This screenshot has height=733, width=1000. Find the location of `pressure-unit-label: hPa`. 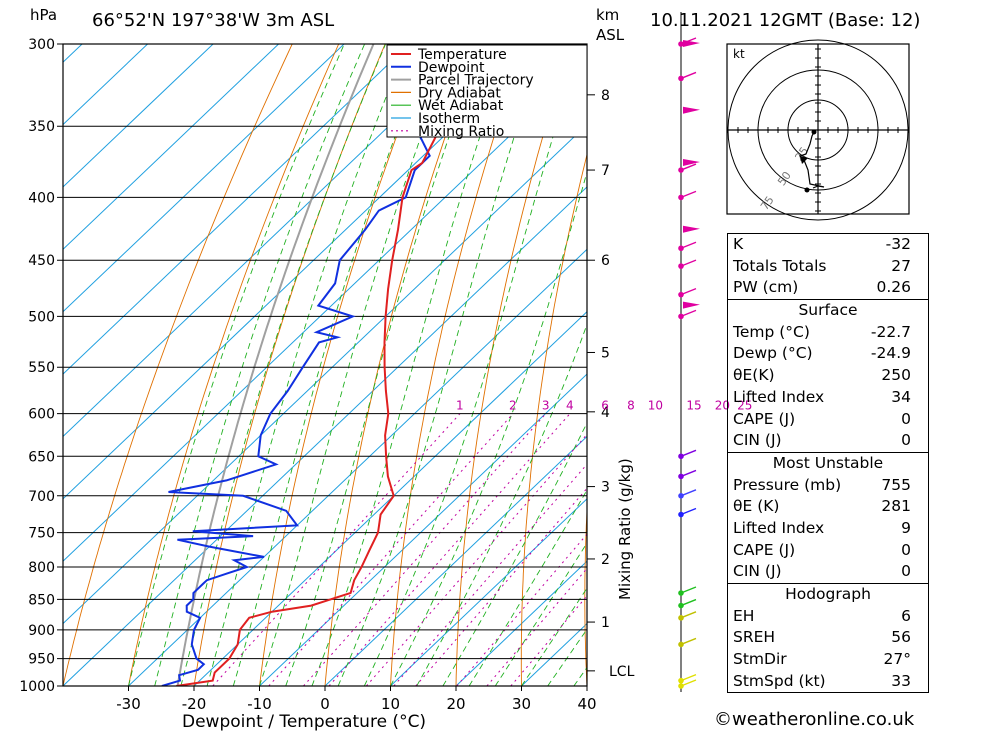

pressure-unit-label: hPa is located at coordinates (44, 15).